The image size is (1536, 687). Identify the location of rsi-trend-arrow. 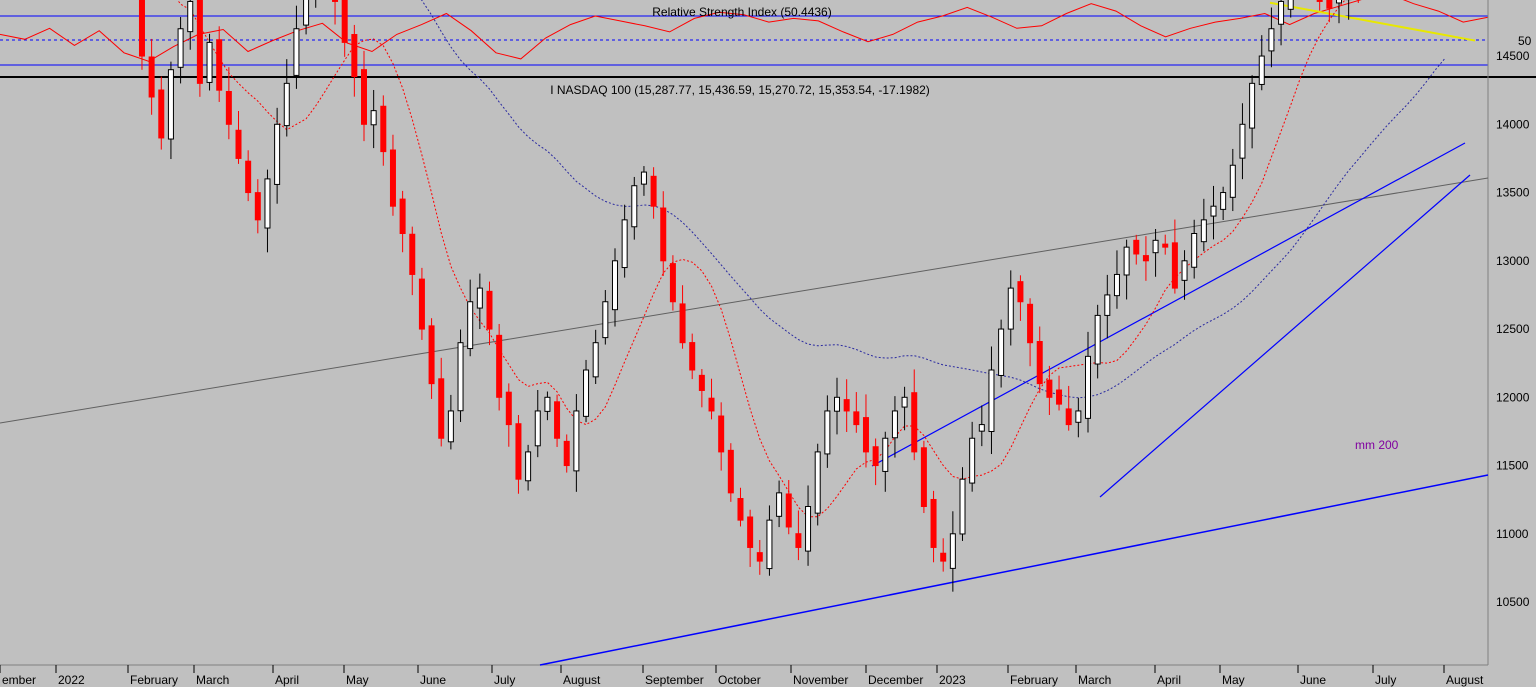
(1372, 21).